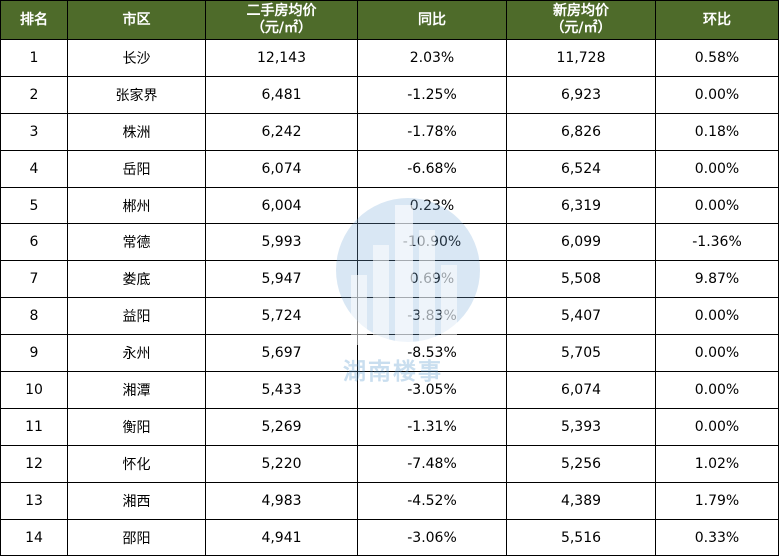  I want to click on cell-new: 6,923, so click(581, 94).